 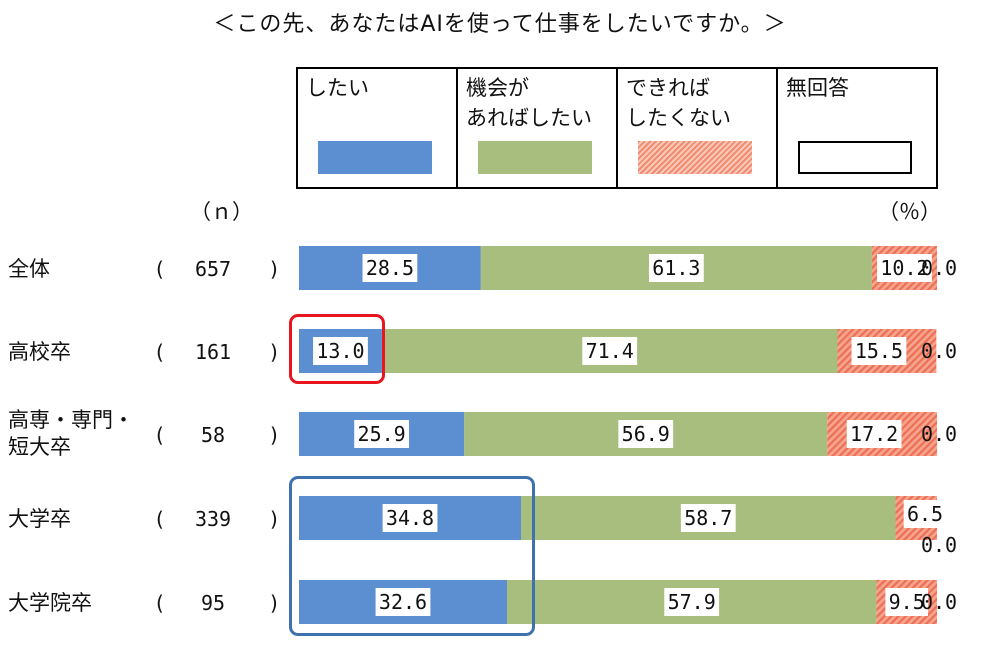 I want to click on legend-item-mukaitou: 無回答, so click(x=857, y=128).